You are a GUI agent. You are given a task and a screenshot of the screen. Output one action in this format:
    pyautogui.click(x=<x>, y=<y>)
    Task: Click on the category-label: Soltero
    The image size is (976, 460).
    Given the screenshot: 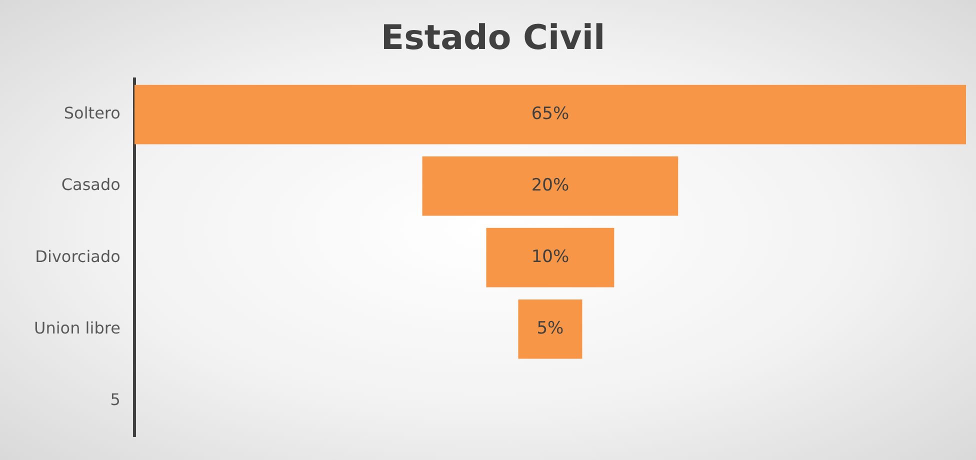 What is the action you would take?
    pyautogui.click(x=92, y=113)
    